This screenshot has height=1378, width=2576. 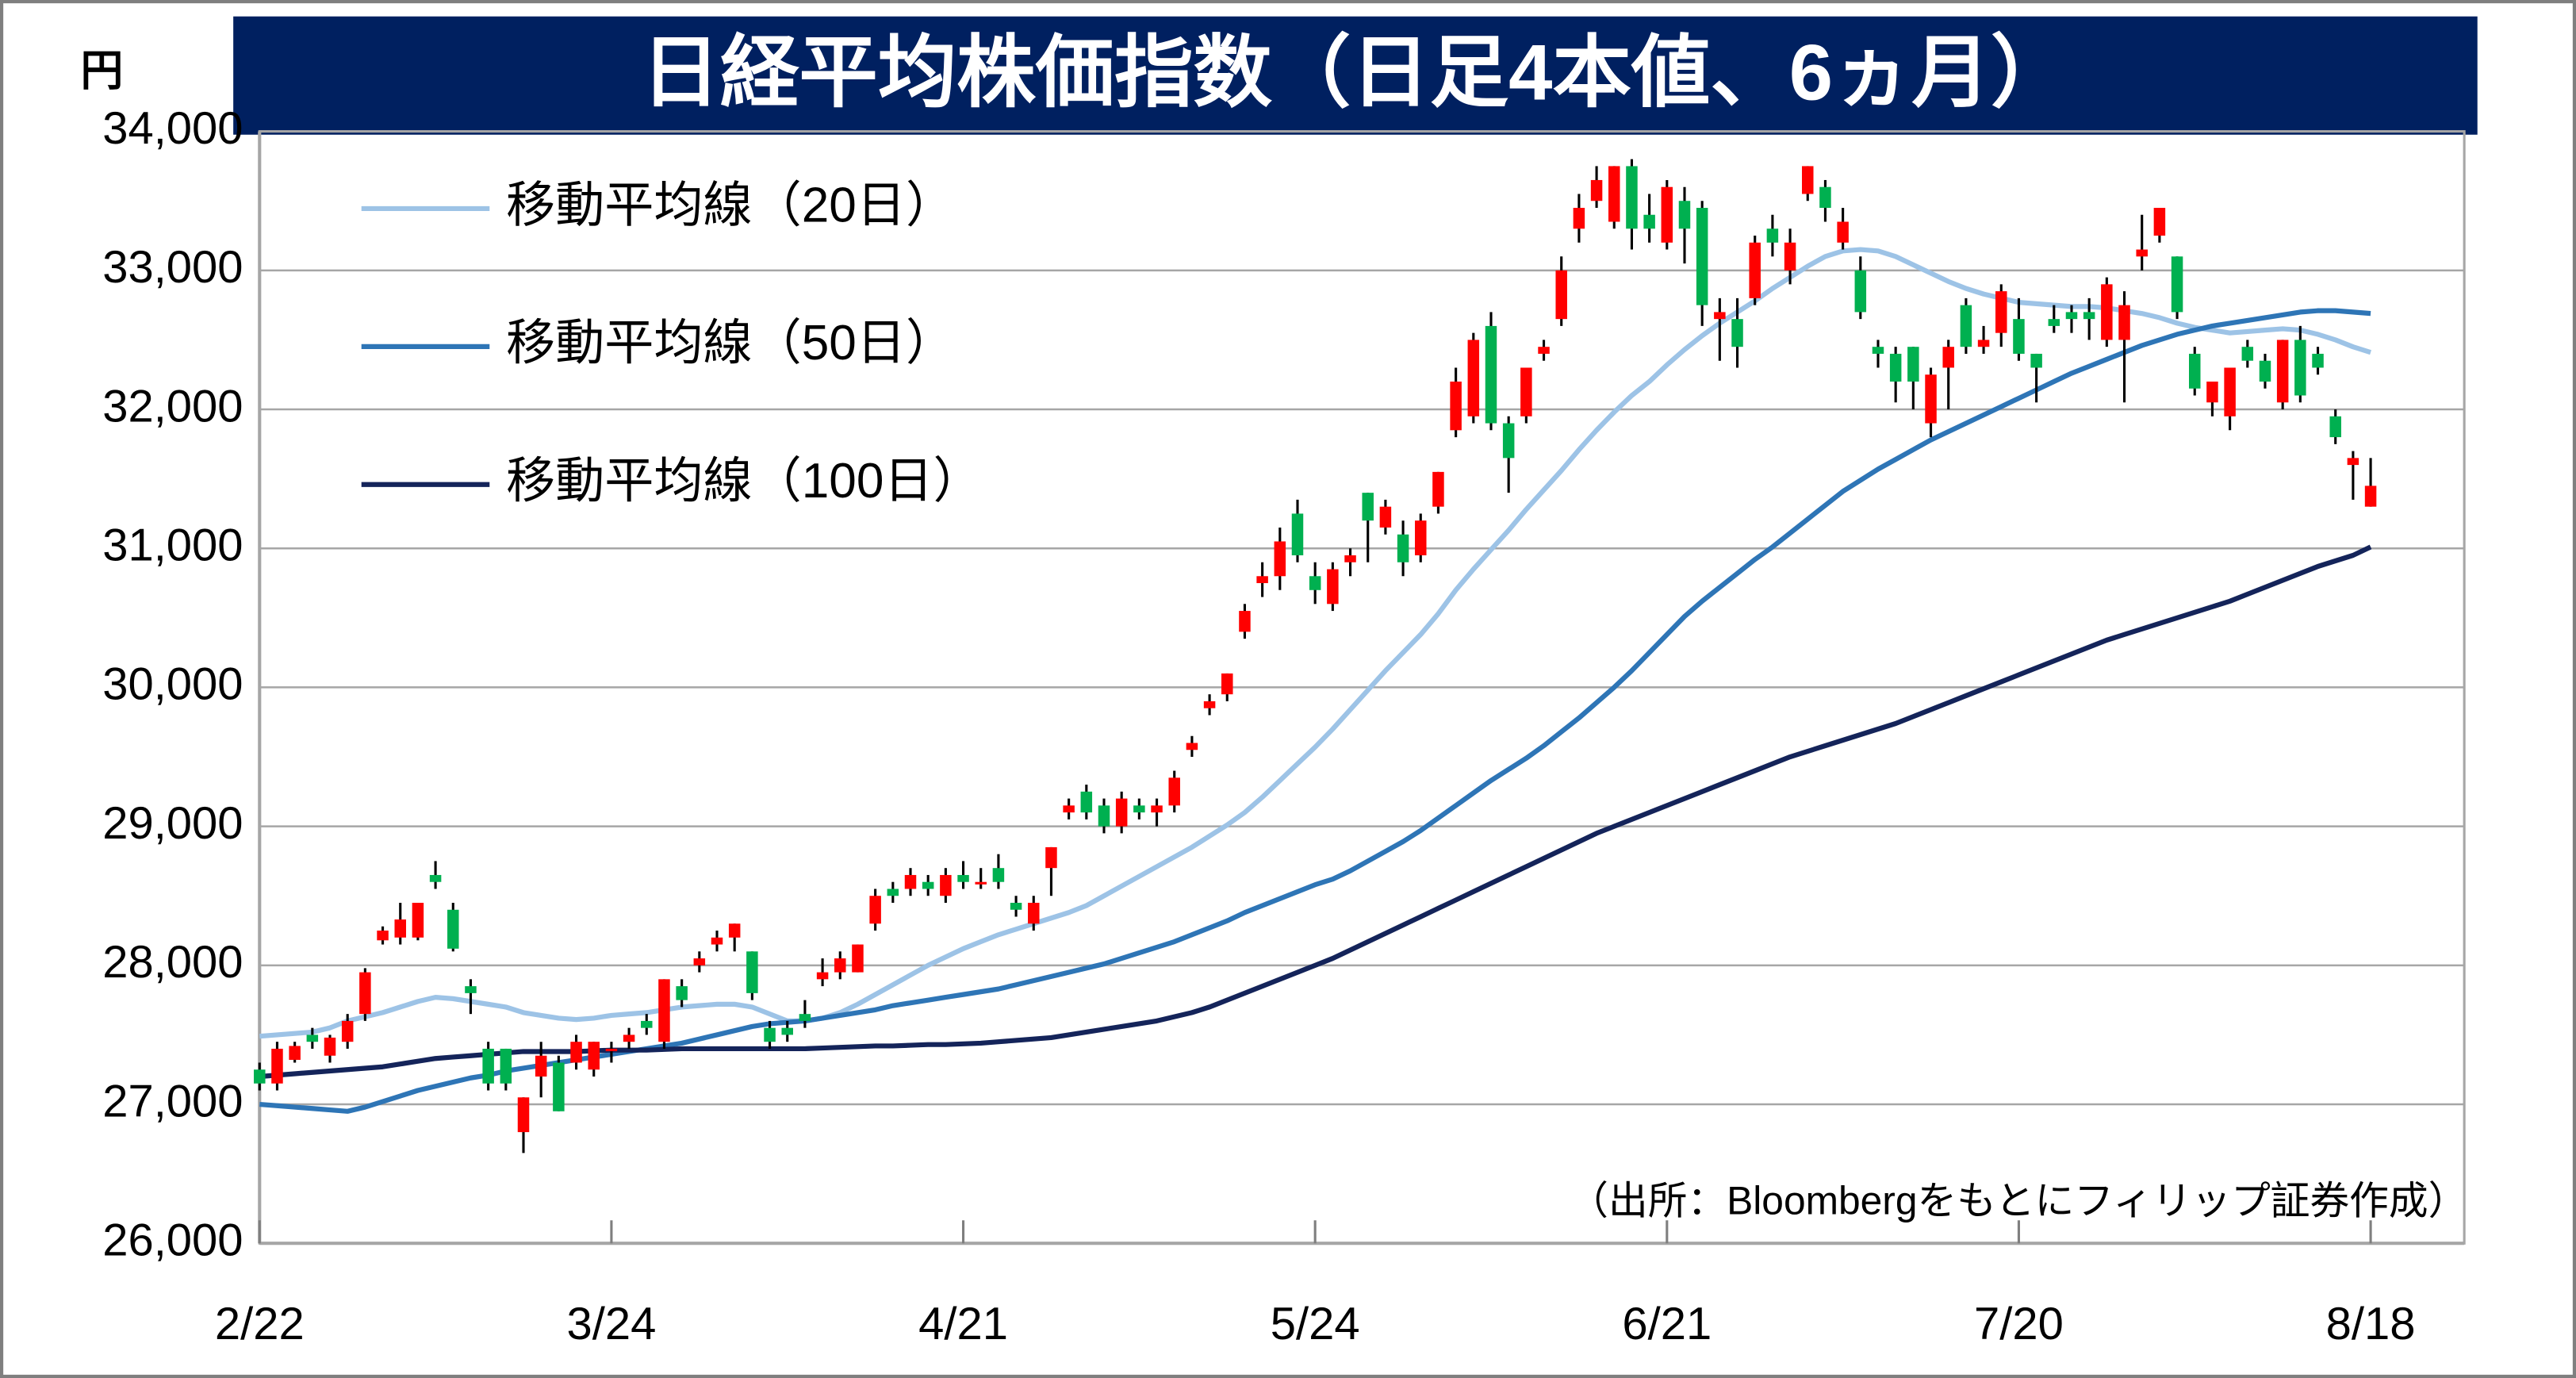 What do you see at coordinates (260, 1324) in the screenshot?
I see `x-tick-label: 2/22` at bounding box center [260, 1324].